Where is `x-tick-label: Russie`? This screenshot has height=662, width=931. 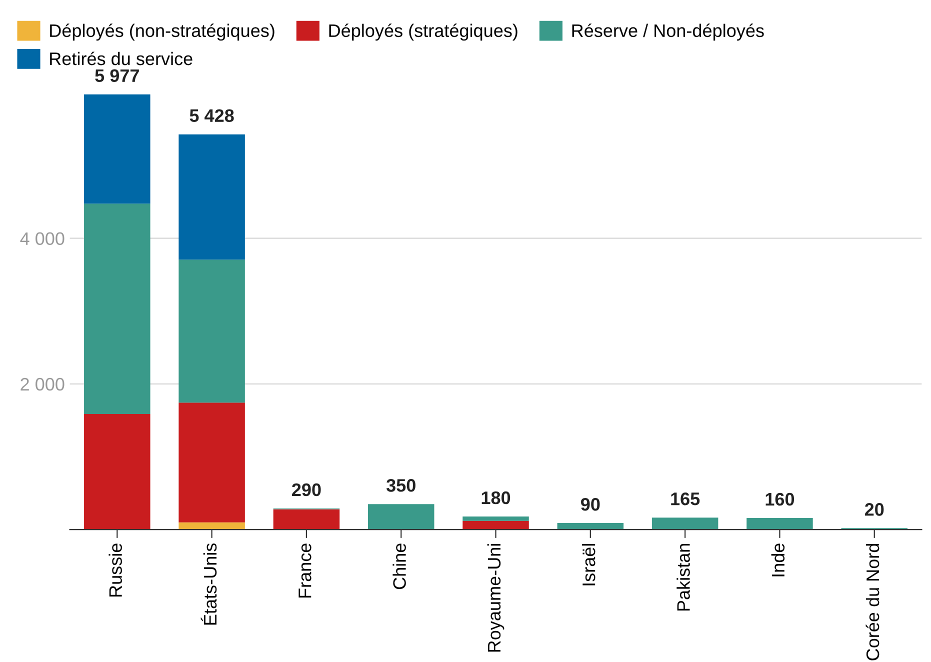
x-tick-label: Russie is located at coordinates (115, 570).